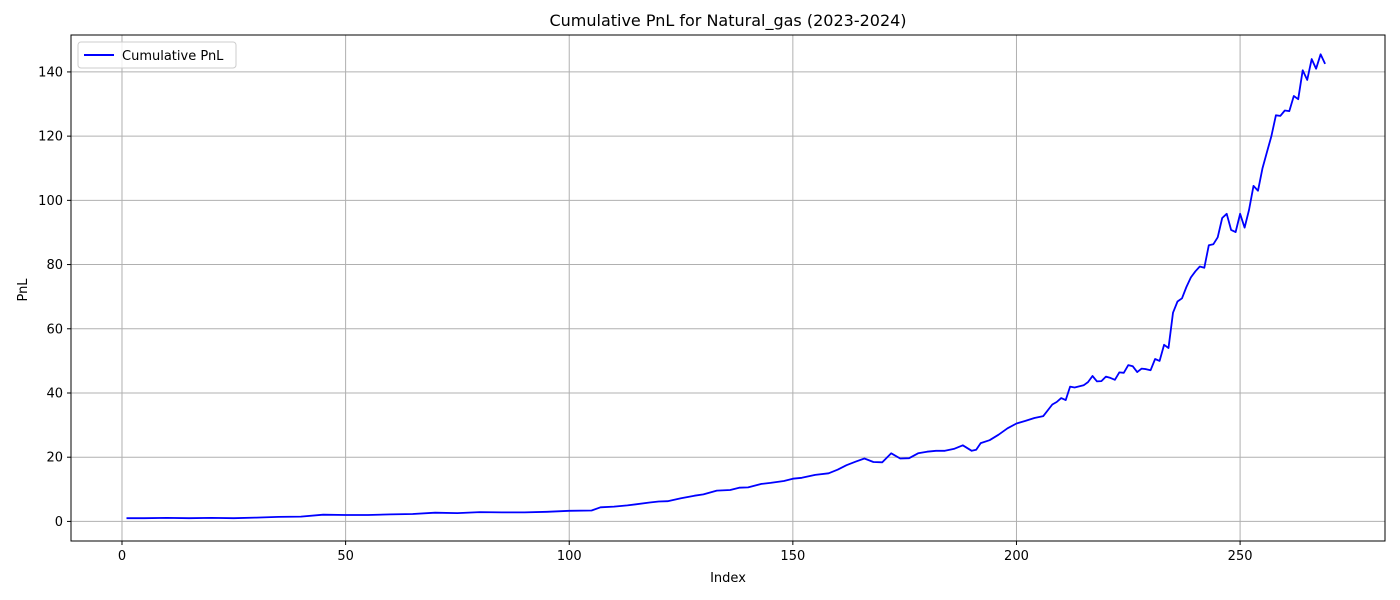 This screenshot has height=600, width=1400. I want to click on y-tick-label: 40, so click(54, 393).